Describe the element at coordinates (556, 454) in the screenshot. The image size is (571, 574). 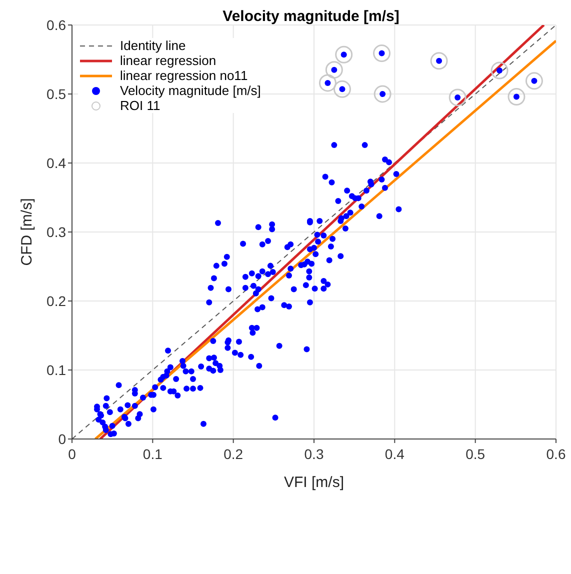
I see `x-tick-label: 0.6` at that location.